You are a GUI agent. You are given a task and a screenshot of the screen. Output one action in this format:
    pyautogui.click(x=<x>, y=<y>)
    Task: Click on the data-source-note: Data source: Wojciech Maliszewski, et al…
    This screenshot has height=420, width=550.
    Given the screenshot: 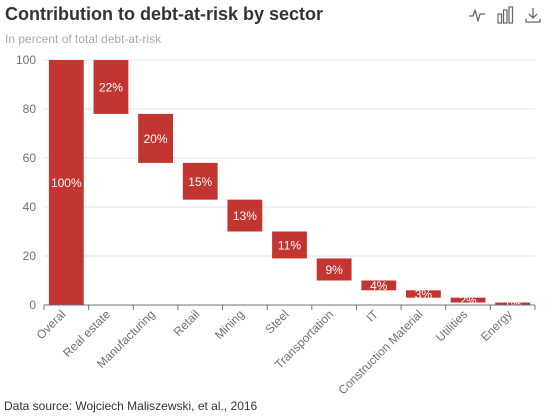 What is the action you would take?
    pyautogui.click(x=131, y=406)
    